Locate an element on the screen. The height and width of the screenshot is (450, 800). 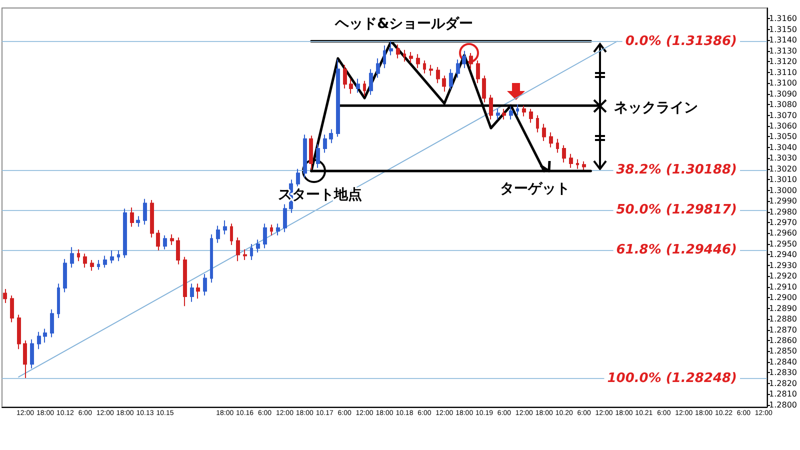
ref-line-label: 61.8% (1.29446) is located at coordinates (676, 250).